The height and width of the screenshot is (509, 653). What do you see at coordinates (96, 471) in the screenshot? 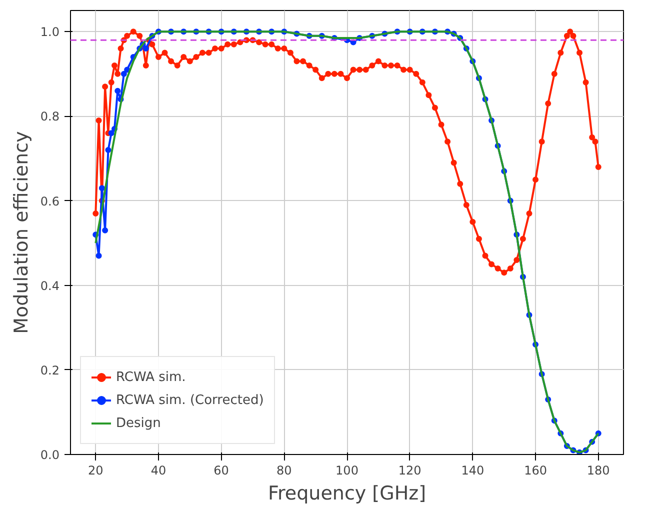
I see `x-tick-label: 20` at bounding box center [96, 471].